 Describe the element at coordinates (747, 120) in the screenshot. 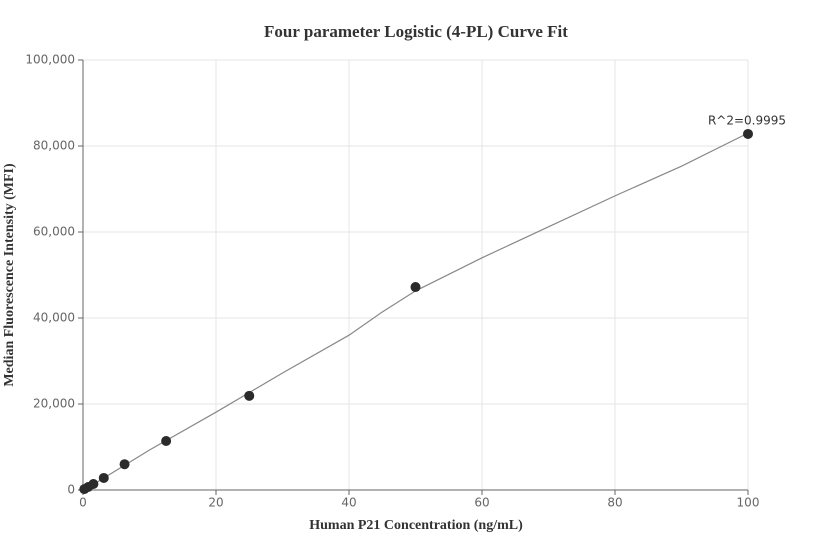

I see `annotation: R^2=0.9995` at that location.